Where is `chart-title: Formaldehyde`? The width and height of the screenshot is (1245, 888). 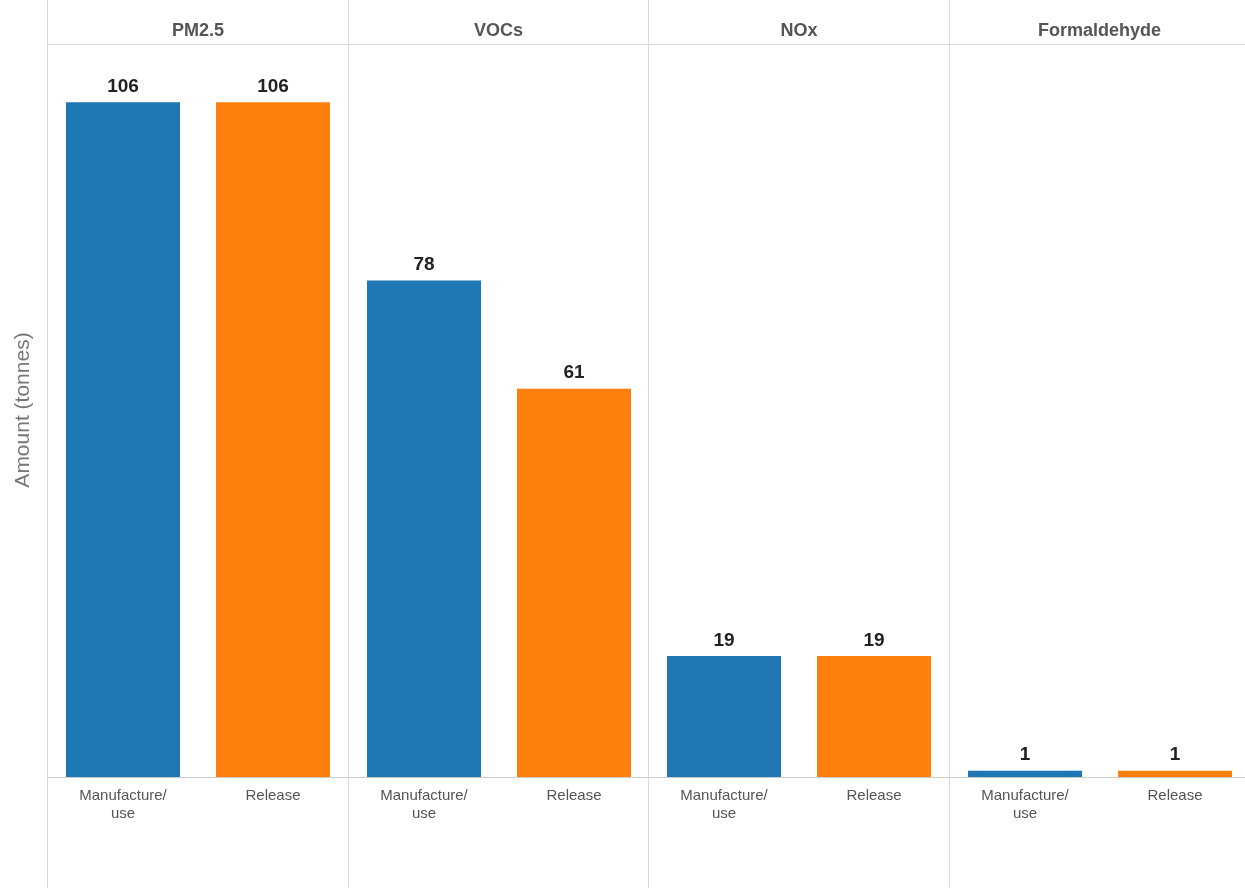
chart-title: Formaldehyde is located at coordinates (1097, 22).